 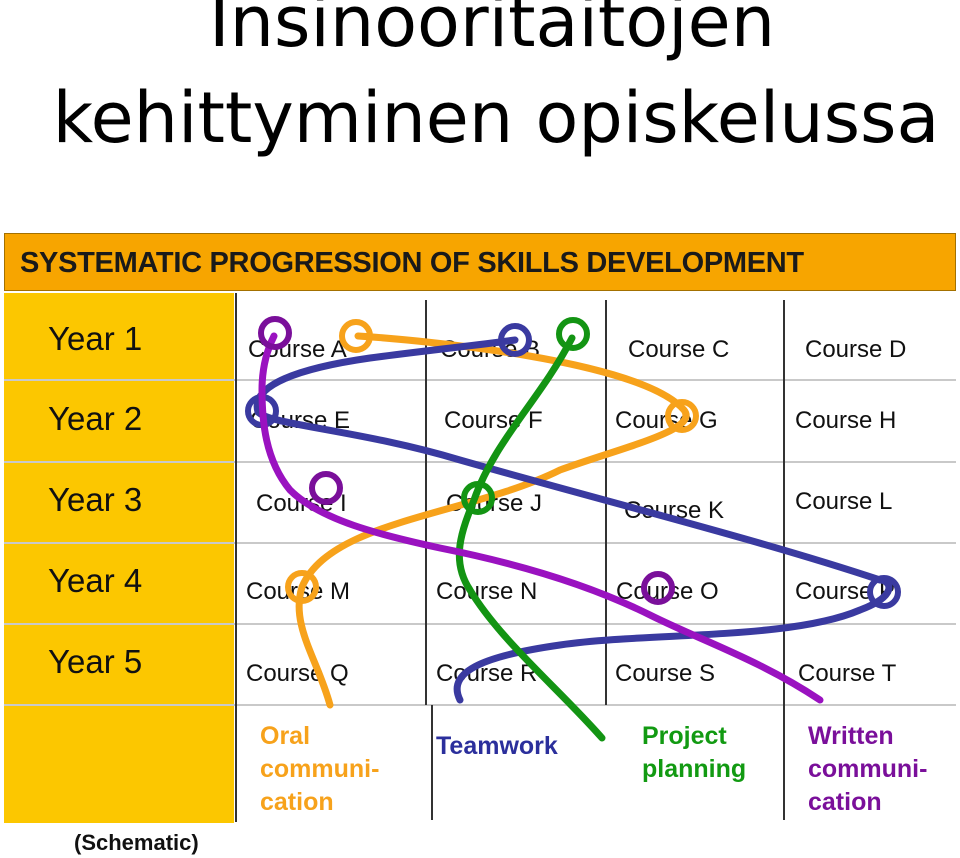 What do you see at coordinates (684, 736) in the screenshot?
I see `skill-project-line1: Project` at bounding box center [684, 736].